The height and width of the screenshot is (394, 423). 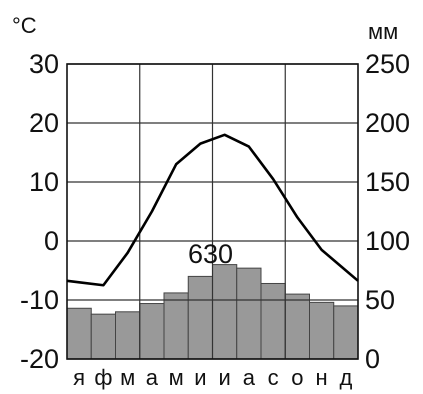 I want to click on right-axis-ticks: 250 200 150 100 50 0, so click(x=387, y=211).